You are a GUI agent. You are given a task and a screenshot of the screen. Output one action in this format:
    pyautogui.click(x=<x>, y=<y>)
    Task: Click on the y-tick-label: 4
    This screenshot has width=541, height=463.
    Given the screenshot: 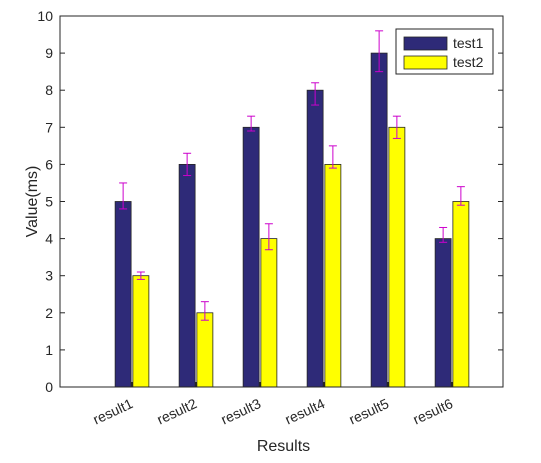 What is the action you would take?
    pyautogui.click(x=49, y=239)
    